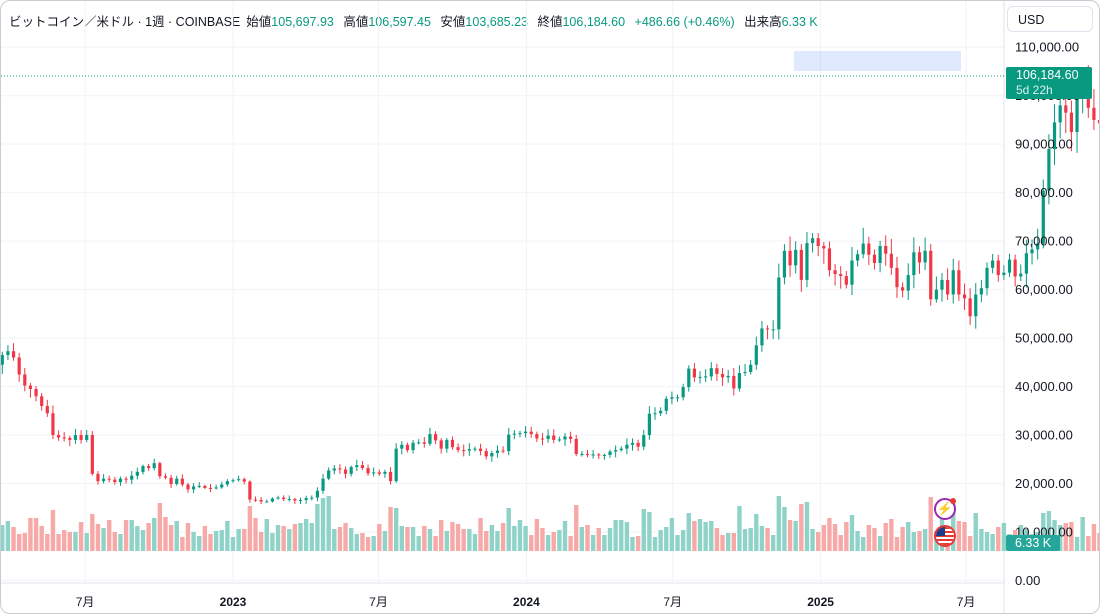 This screenshot has height=614, width=1100. Describe the element at coordinates (125, 22) in the screenshot. I see `symbol-title: ビットコイン／米ドル · 1週 · COINBASE` at that location.